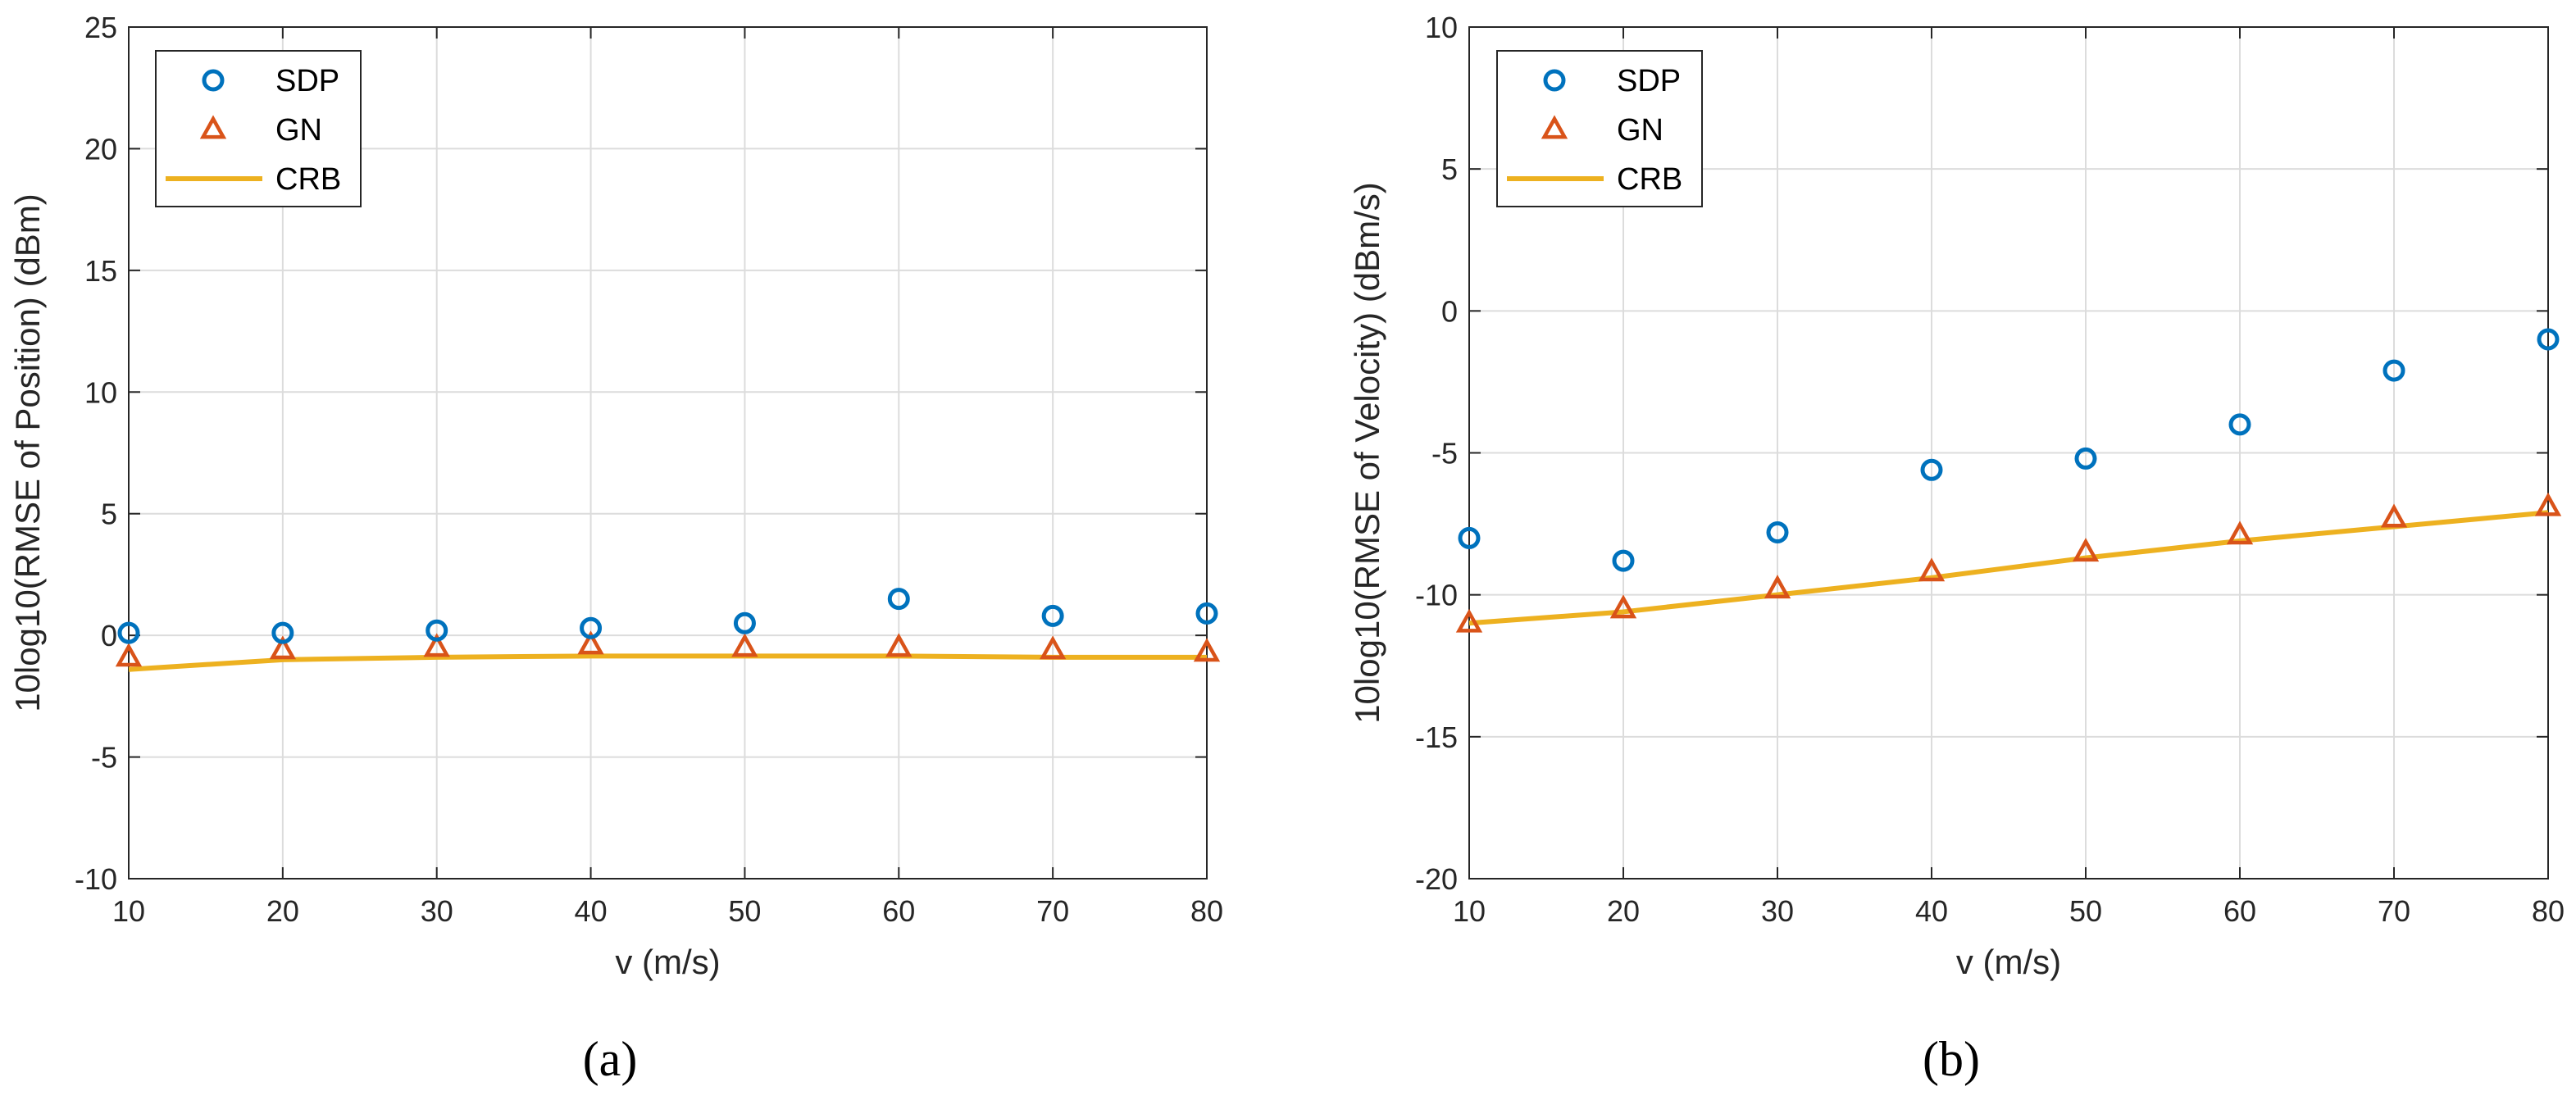 Image resolution: width=2576 pixels, height=1100 pixels. What do you see at coordinates (100, 27) in the screenshot?
I see `y-tick-label: 25` at bounding box center [100, 27].